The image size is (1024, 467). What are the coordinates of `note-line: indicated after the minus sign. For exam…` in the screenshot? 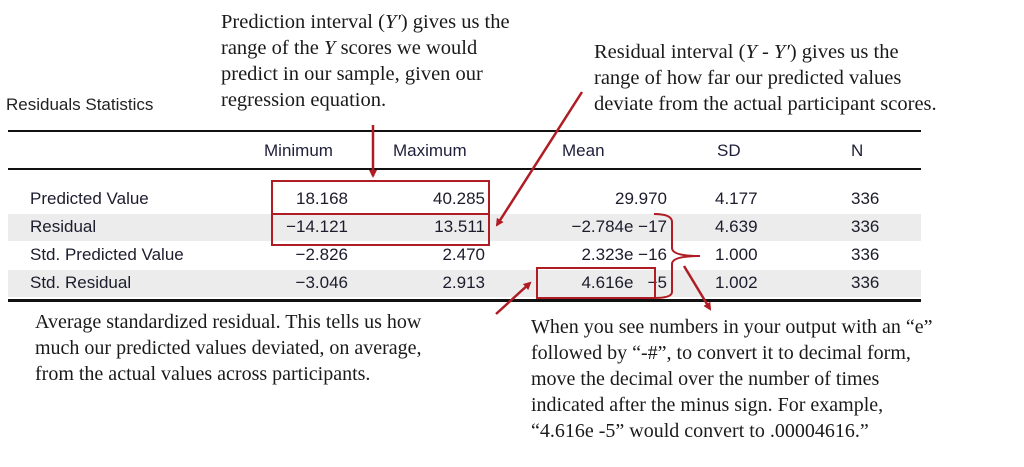 It's located at (707, 405).